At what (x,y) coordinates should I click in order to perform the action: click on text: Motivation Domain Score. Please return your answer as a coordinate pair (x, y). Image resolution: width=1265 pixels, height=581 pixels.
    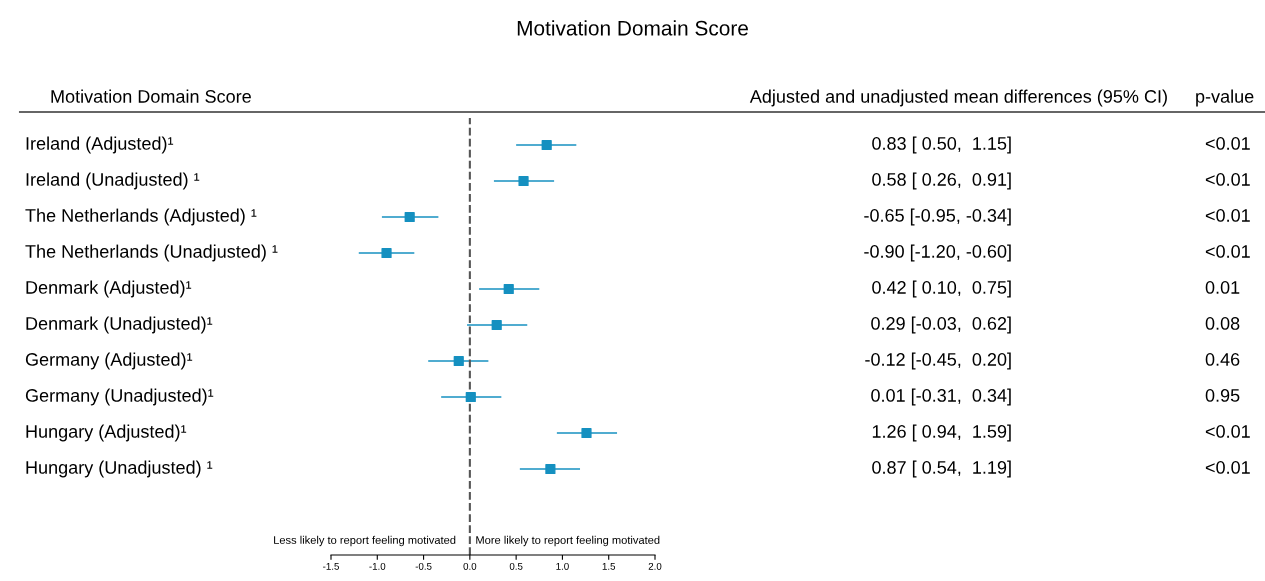
    Looking at the image, I should click on (151, 96).